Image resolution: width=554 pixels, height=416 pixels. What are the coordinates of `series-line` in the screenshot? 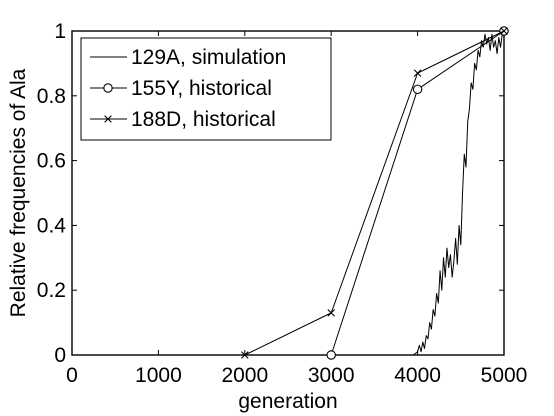 It's located at (456, 193).